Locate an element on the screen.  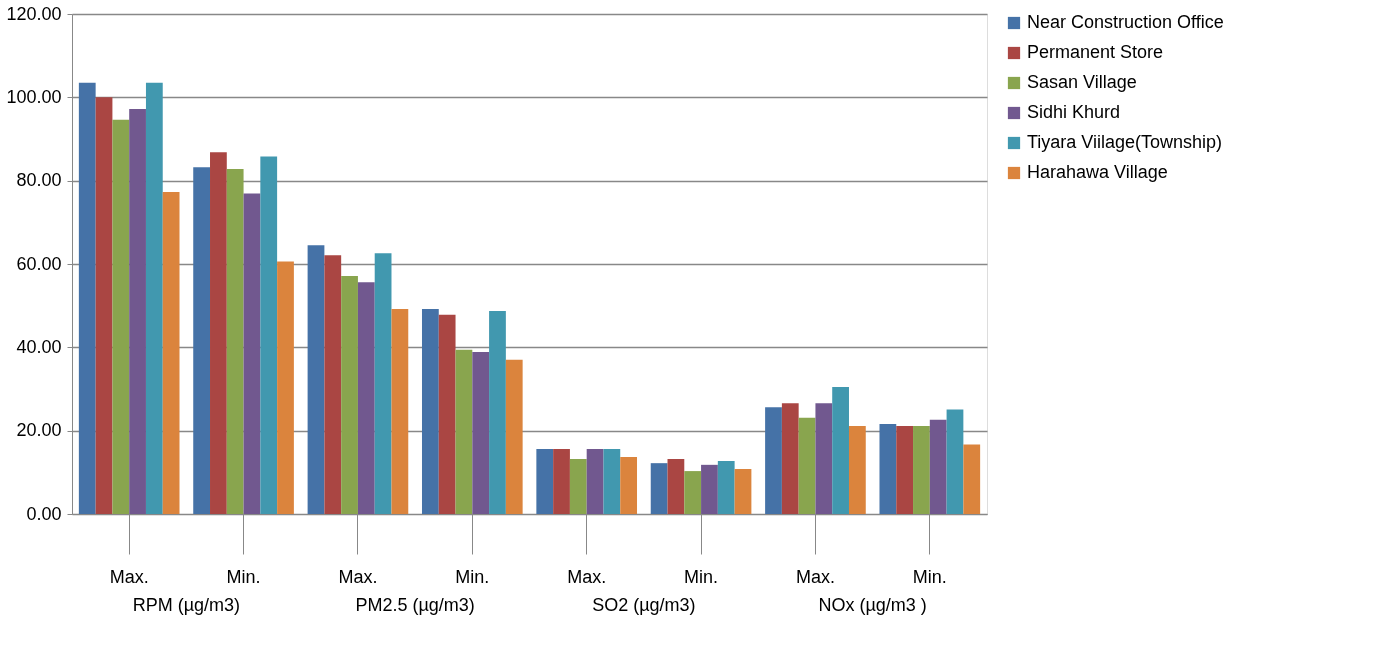
y-tick-label: 120.00 is located at coordinates (34, 13).